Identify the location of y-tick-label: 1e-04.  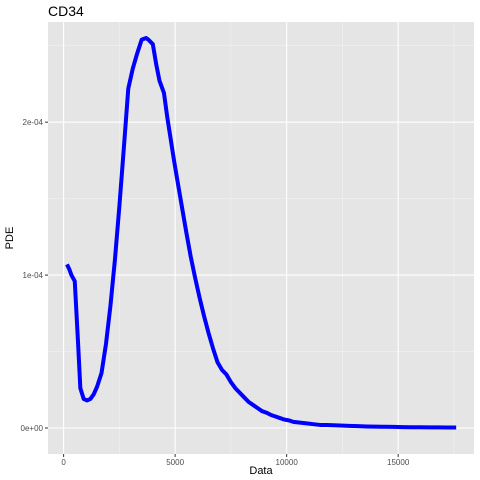
(33, 275).